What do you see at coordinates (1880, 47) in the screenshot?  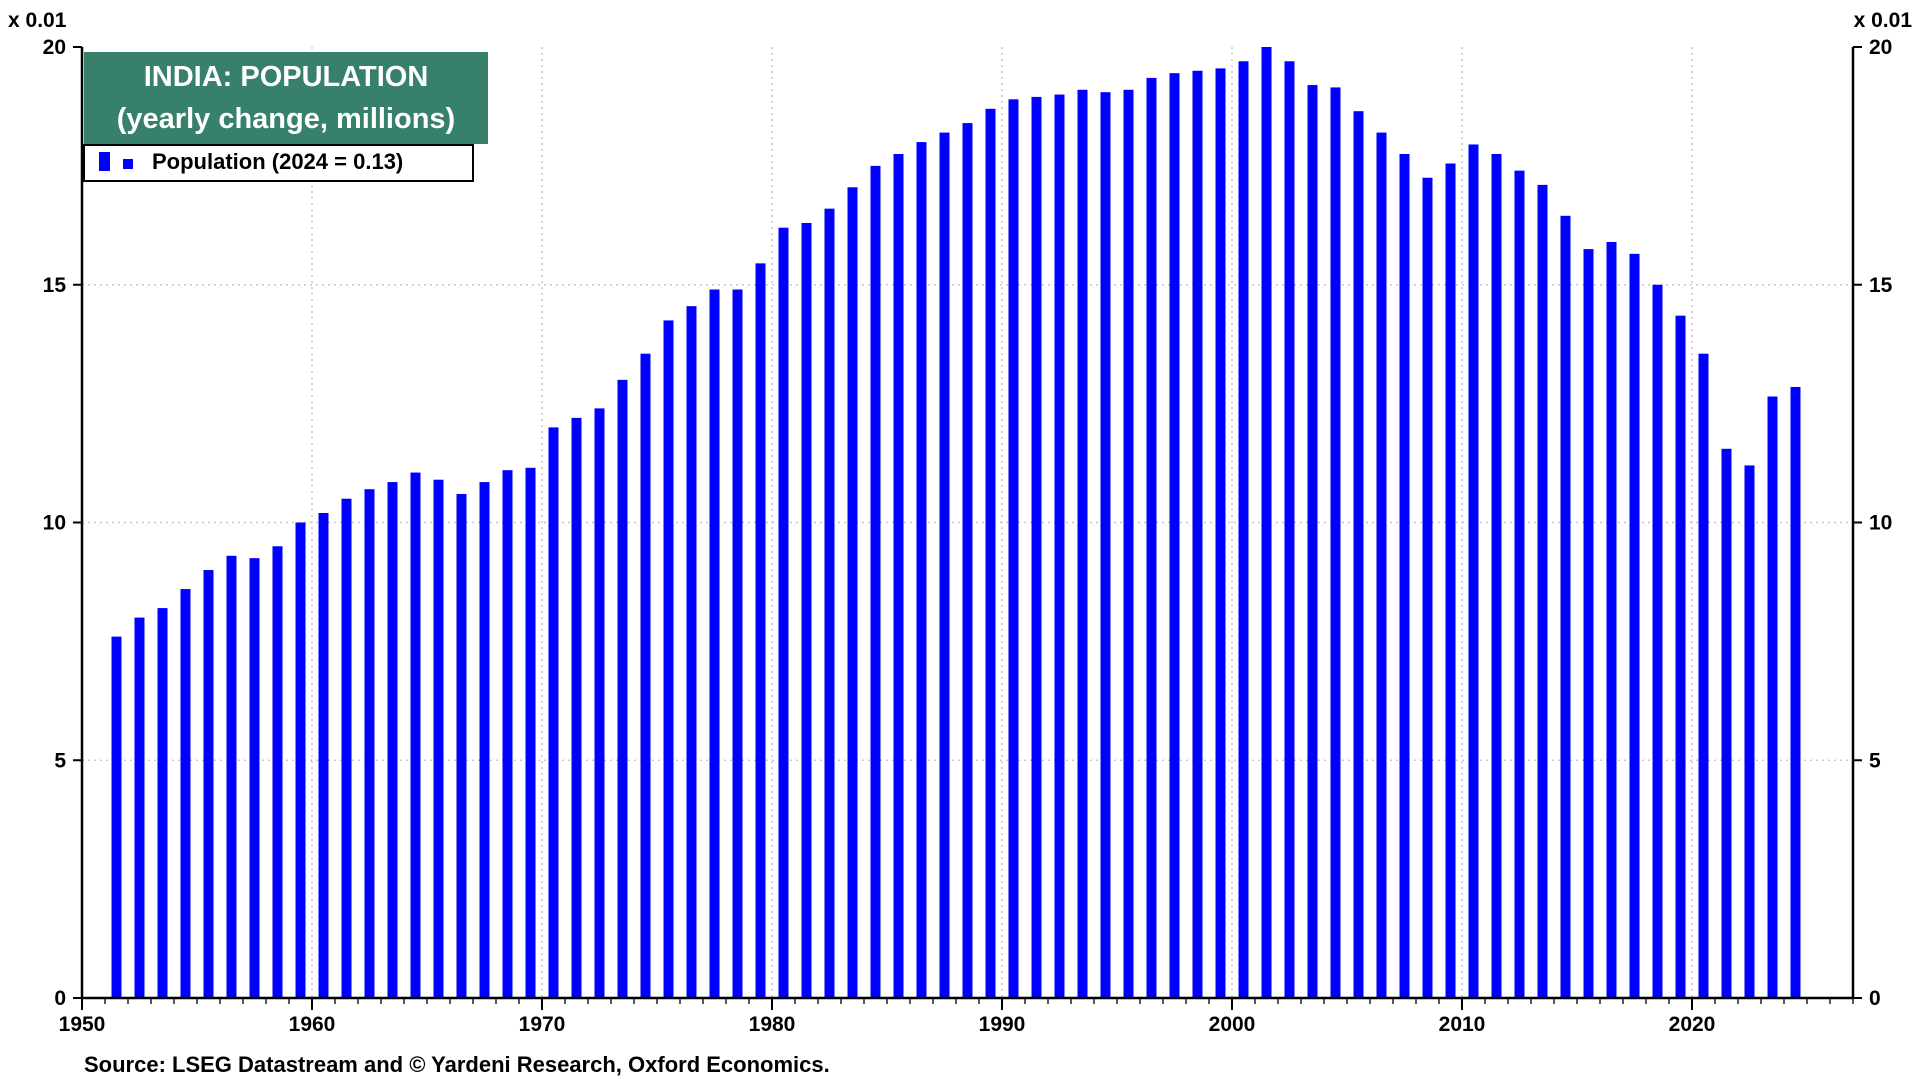 I see `y-tick-label-right: 20` at bounding box center [1880, 47].